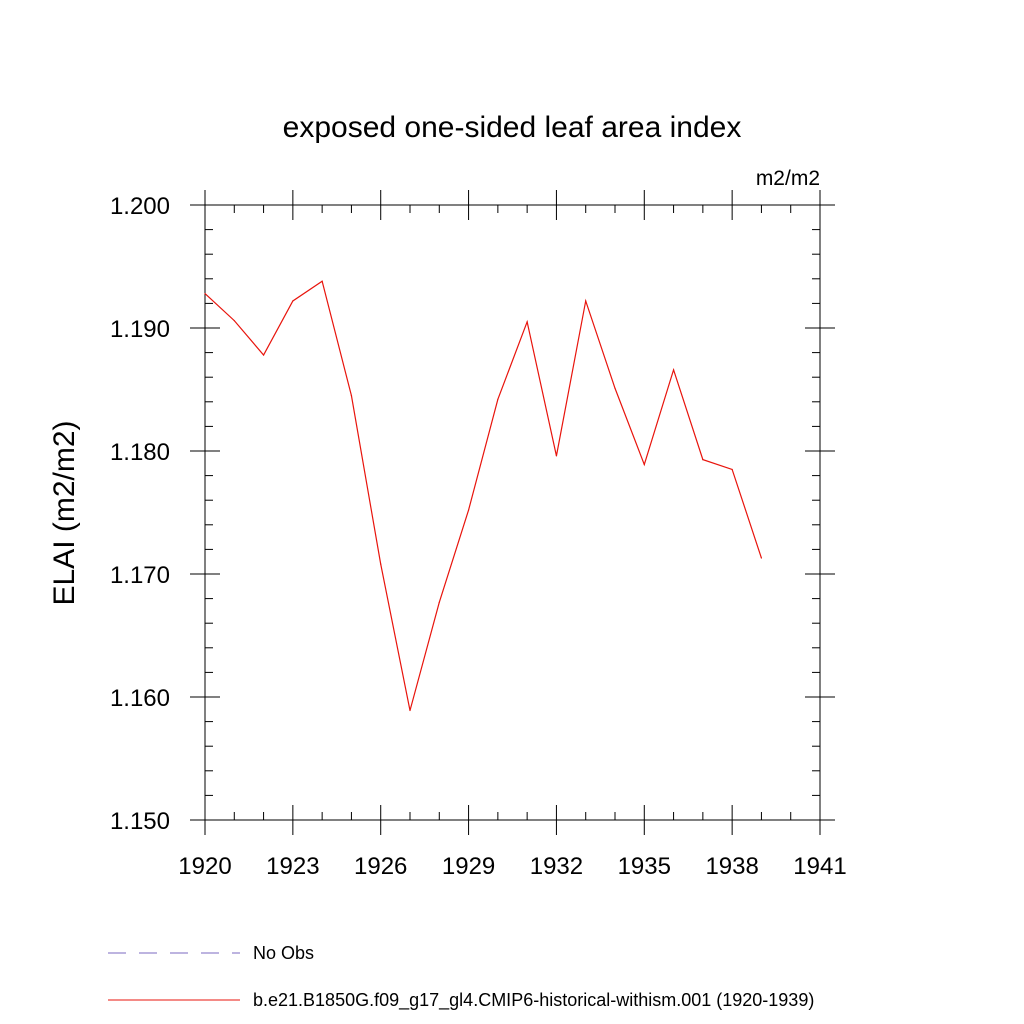 The height and width of the screenshot is (1024, 1024). Describe the element at coordinates (556, 866) in the screenshot. I see `x-tick-label: 1932` at that location.